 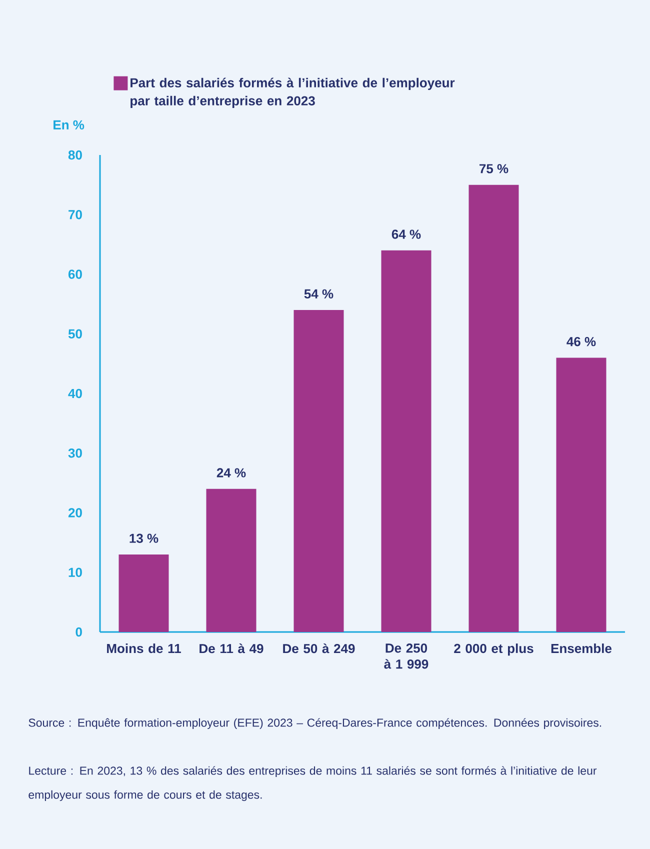 What do you see at coordinates (292, 93) in the screenshot?
I see `legend-label: Part des salariés formés à l’initiative de l’employeur par taille d’entreprise en 2023` at bounding box center [292, 93].